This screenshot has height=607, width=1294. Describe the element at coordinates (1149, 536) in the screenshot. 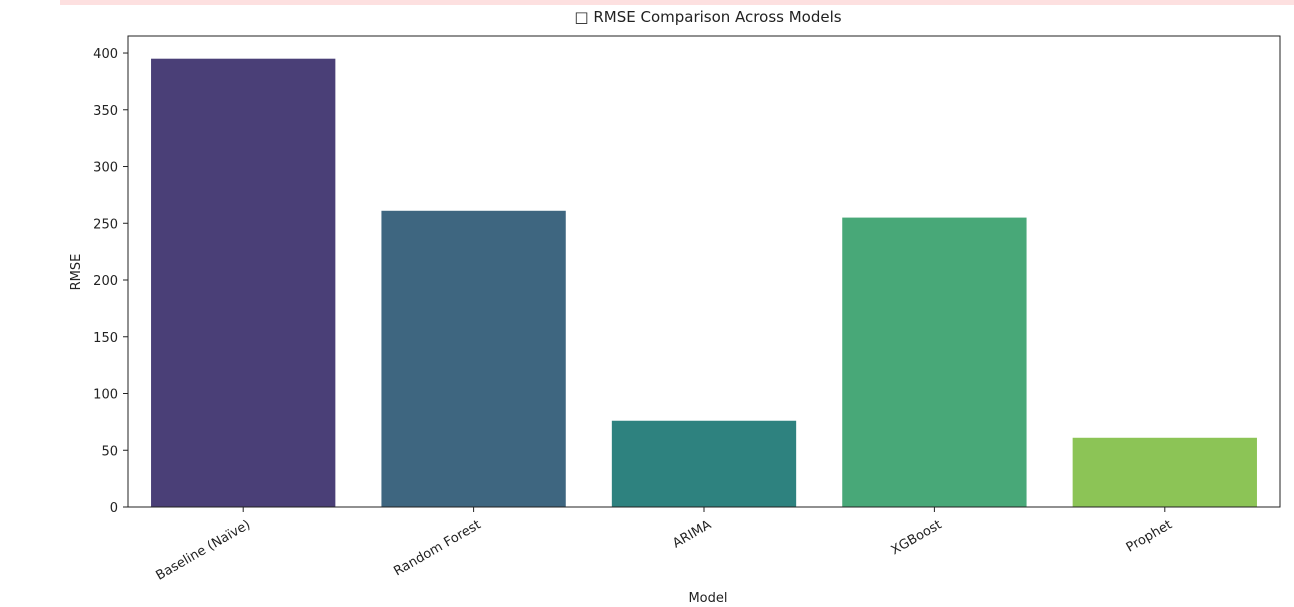

I see `x-tick-label: Prophet` at that location.